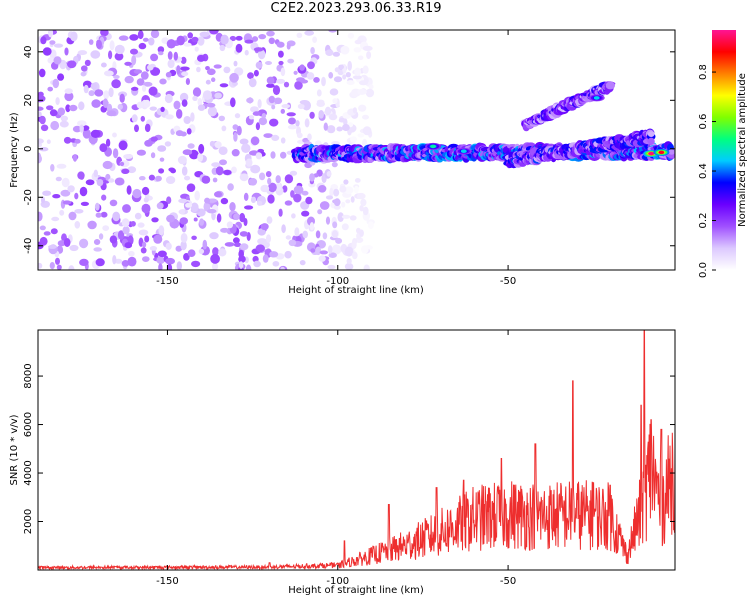  What do you see at coordinates (167, 281) in the screenshot?
I see `x-tick-label: -150` at bounding box center [167, 281].